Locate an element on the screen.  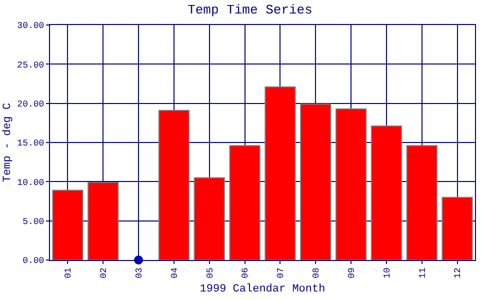
x-tick-label: 09 is located at coordinates (351, 273).